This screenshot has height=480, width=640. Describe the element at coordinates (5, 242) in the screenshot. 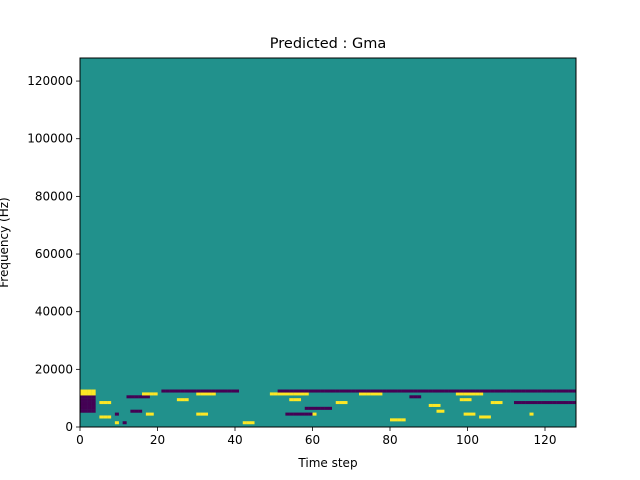

I see `y-axis-label: Frequency (Hz)` at that location.